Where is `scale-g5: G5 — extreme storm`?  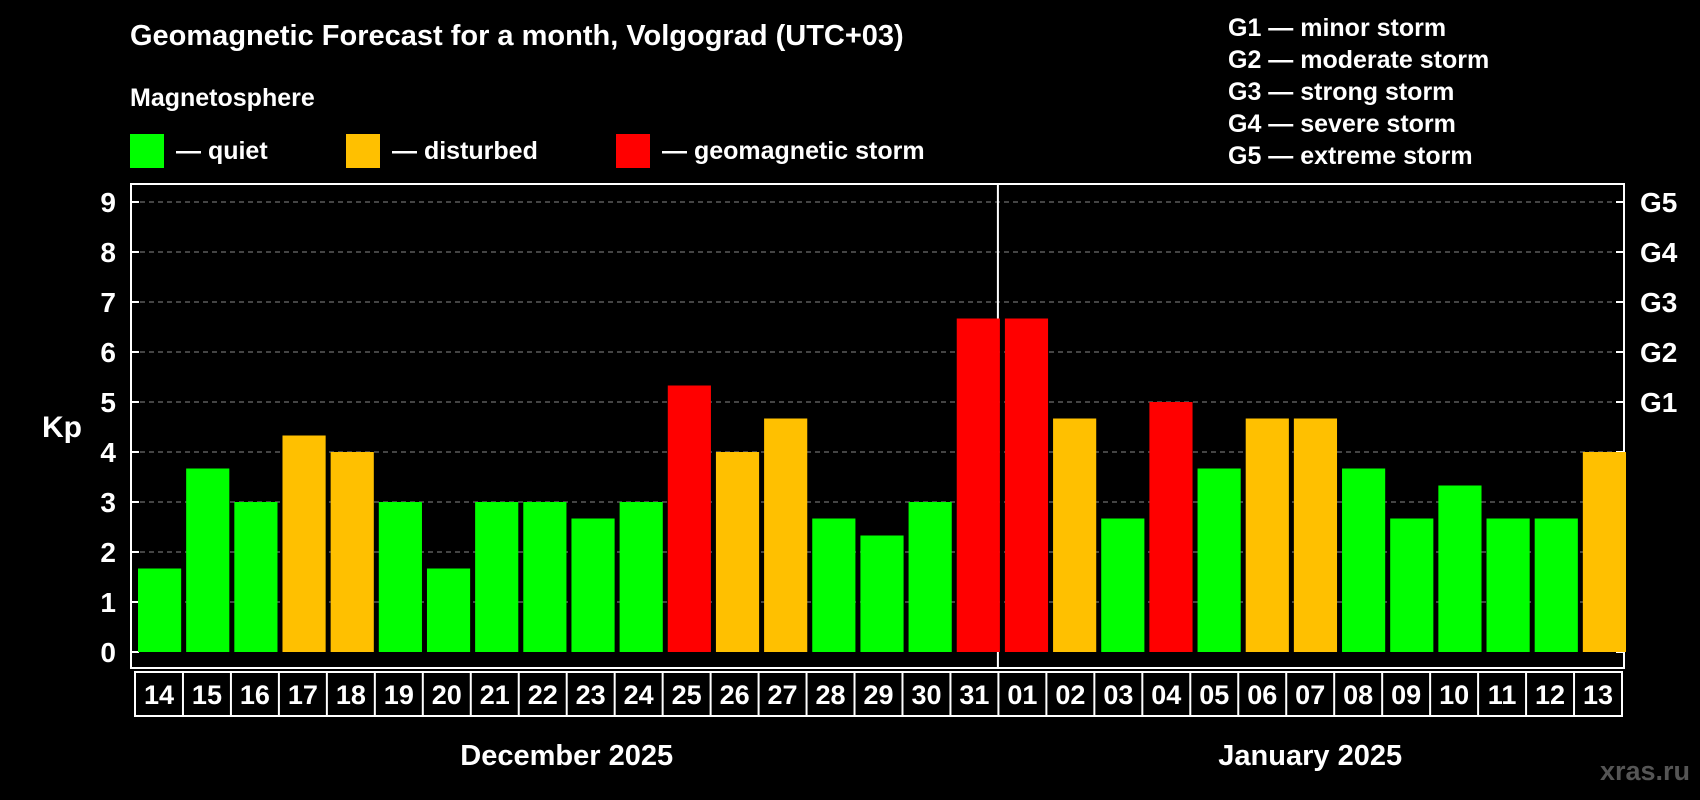 scale-g5: G5 — extreme storm is located at coordinates (1350, 156).